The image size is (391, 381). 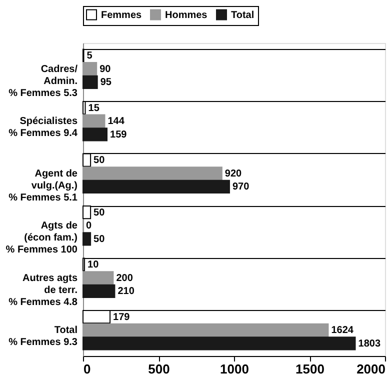 I want to click on y-tick-label: Agent de vulg.(Ag.) % Femmes 5.1, so click(x=43, y=186).